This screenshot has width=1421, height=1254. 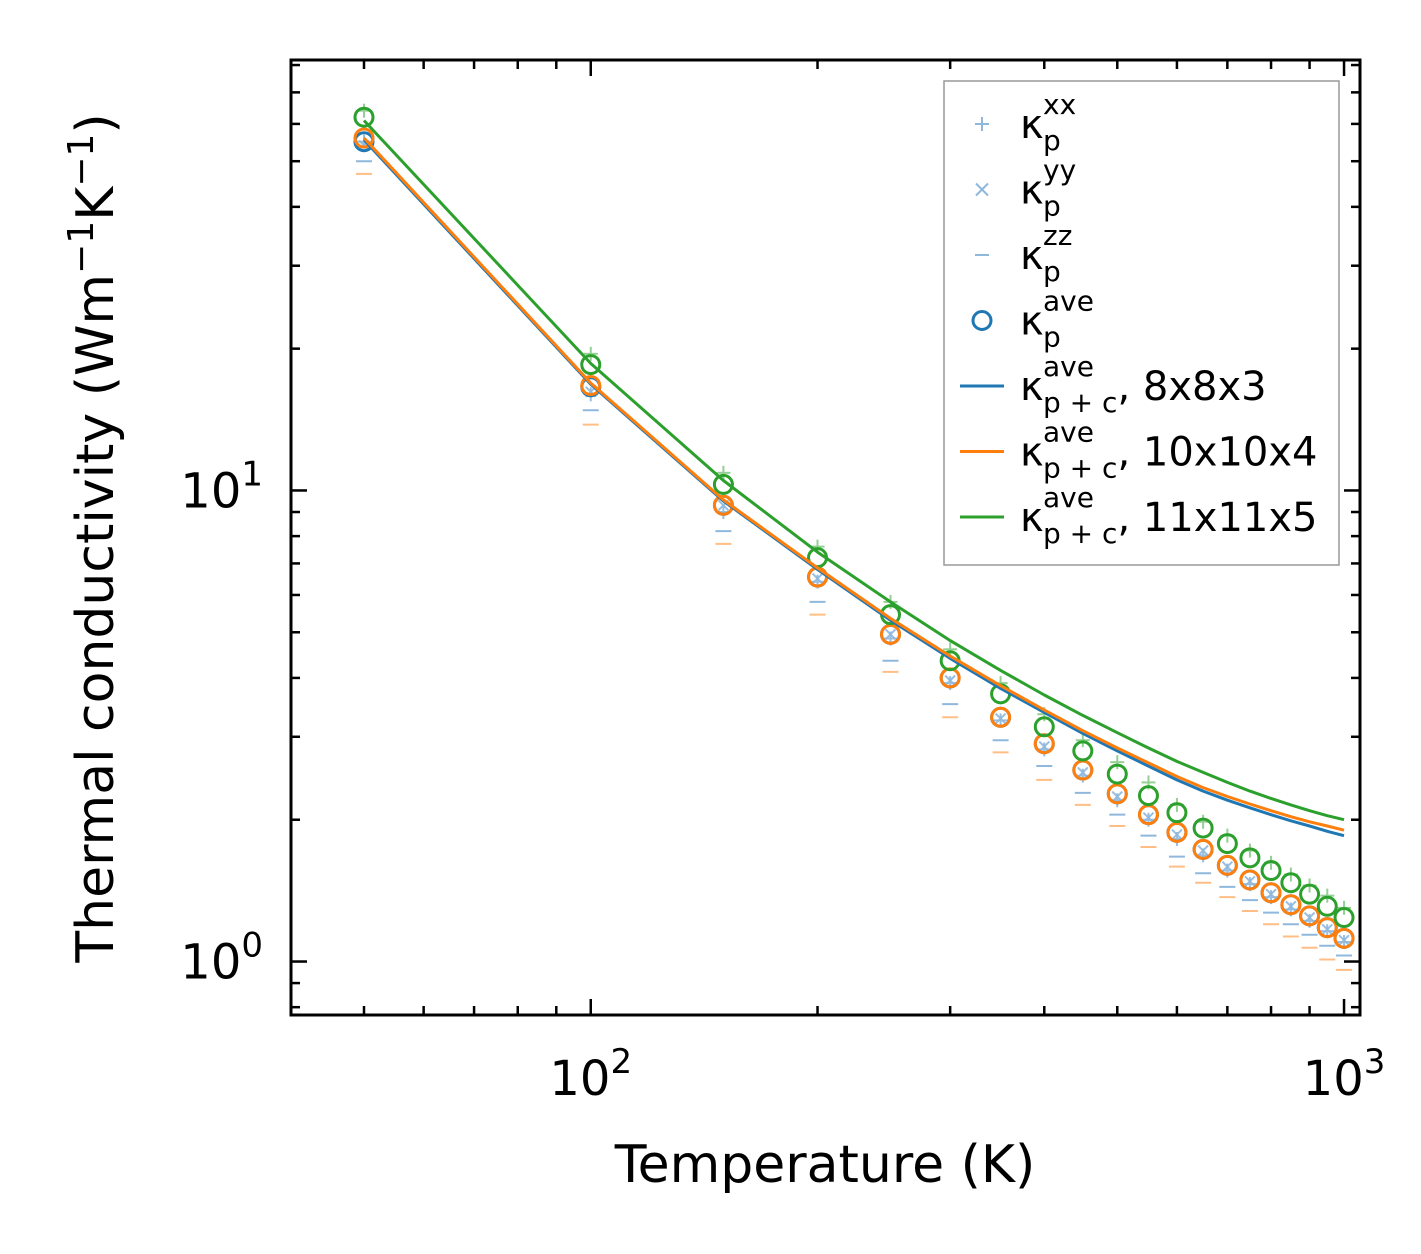 What do you see at coordinates (1141, 323) in the screenshot?
I see `legend-frame` at bounding box center [1141, 323].